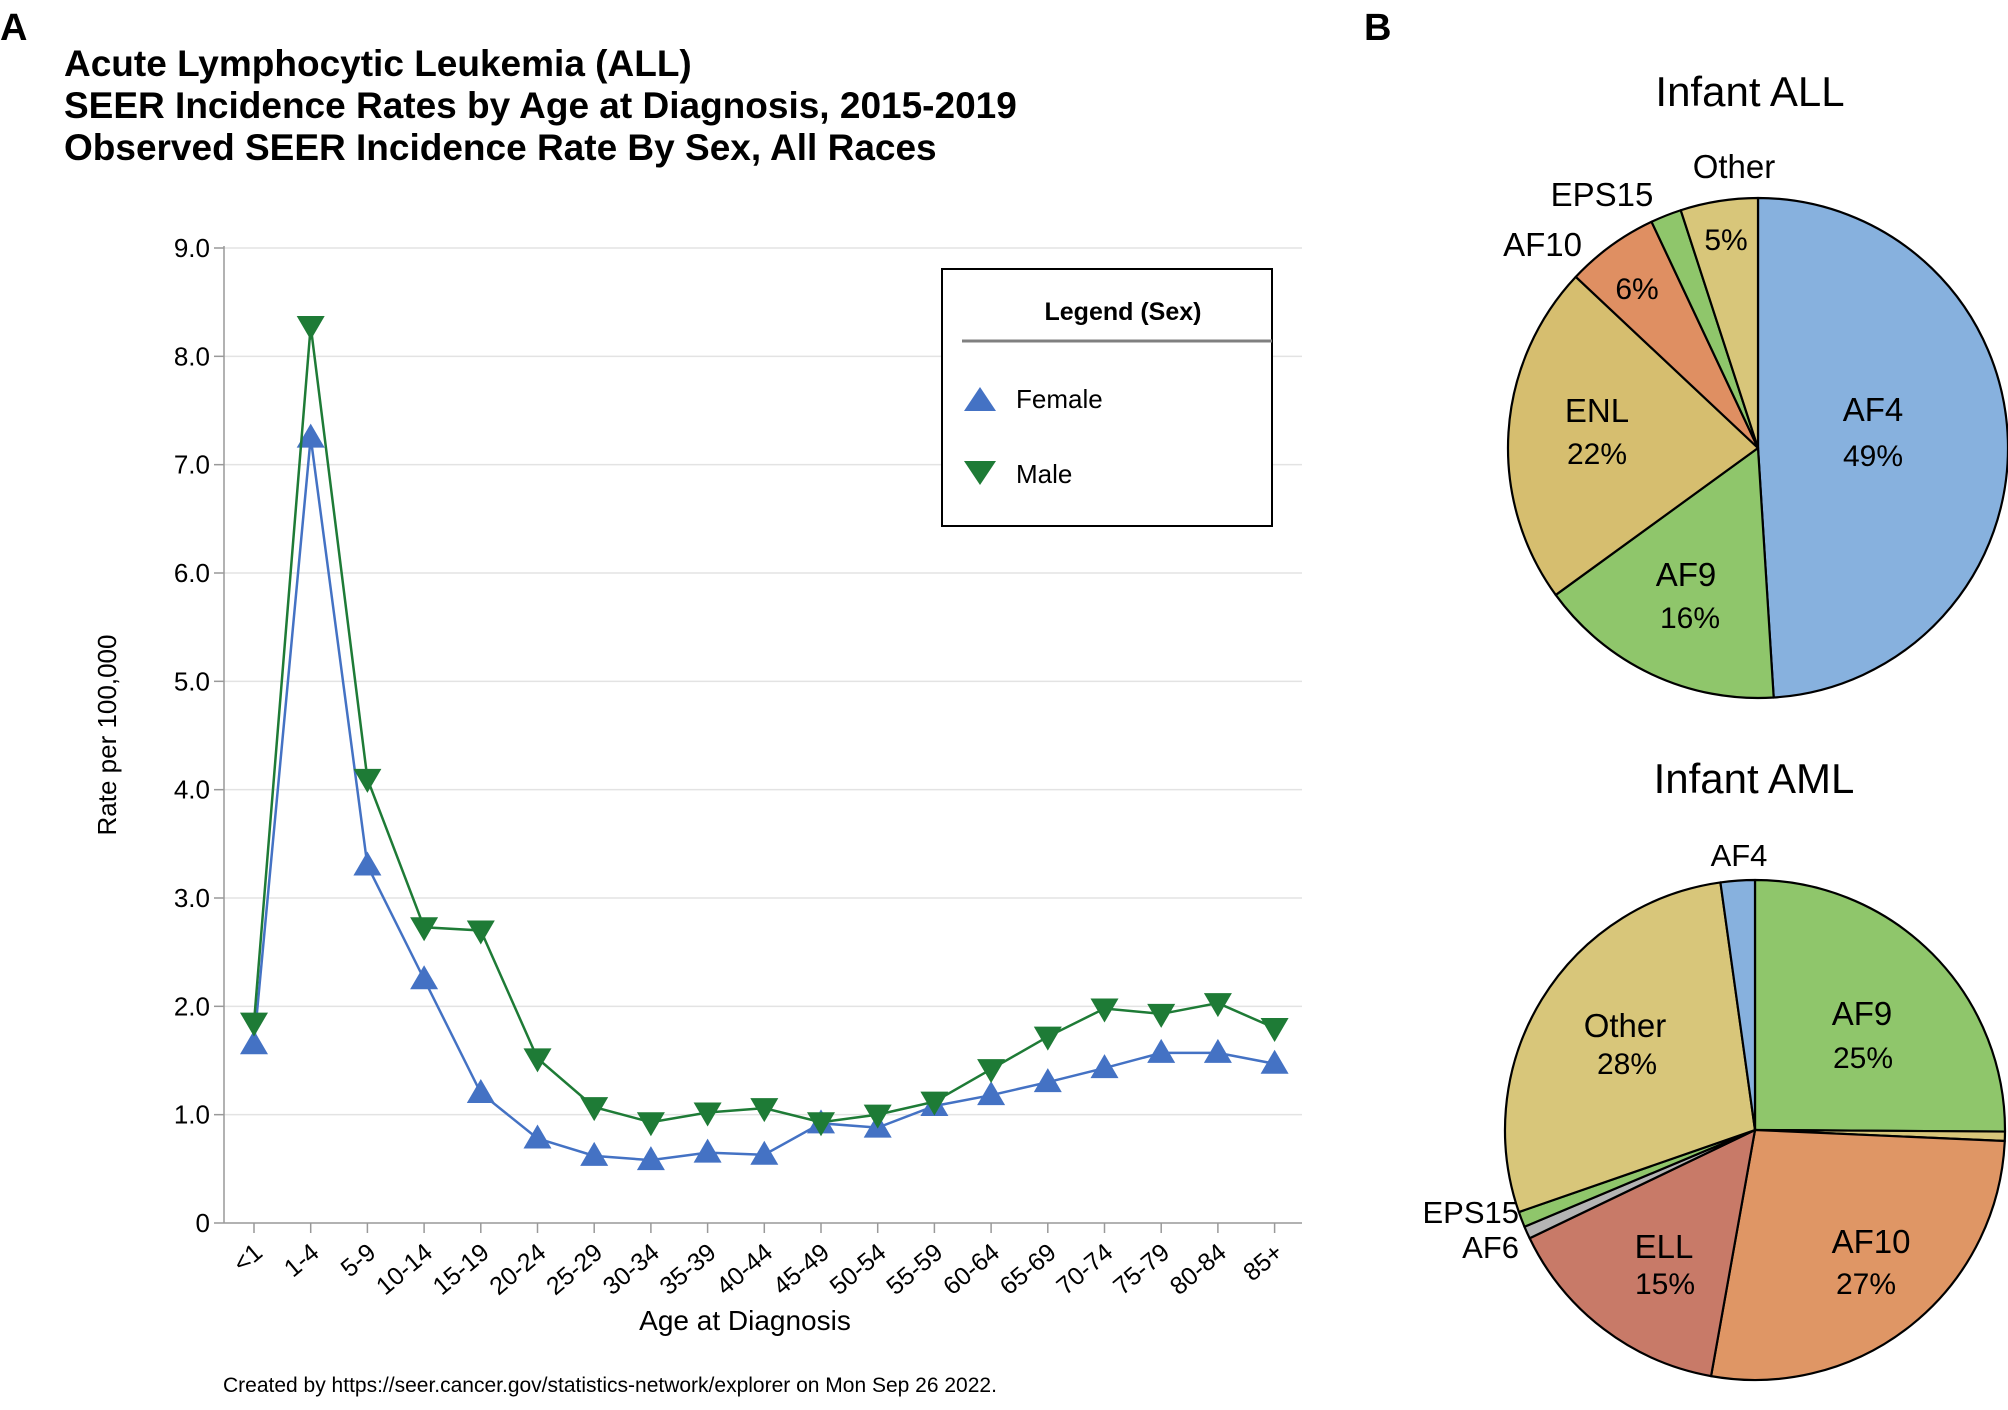 The image size is (2008, 1410). Describe the element at coordinates (248, 1258) in the screenshot. I see `x-tick-label-1: <1` at that location.